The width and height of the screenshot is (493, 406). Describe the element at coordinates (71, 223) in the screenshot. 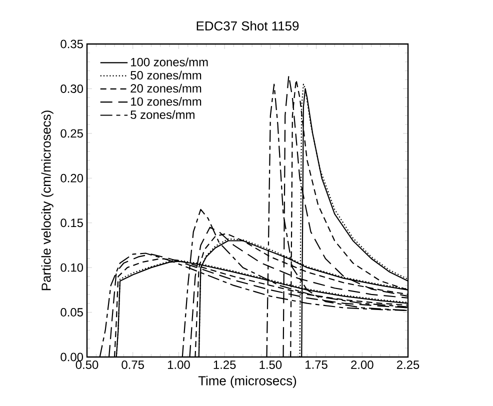

I see `y-tick-label: 0.15` at that location.